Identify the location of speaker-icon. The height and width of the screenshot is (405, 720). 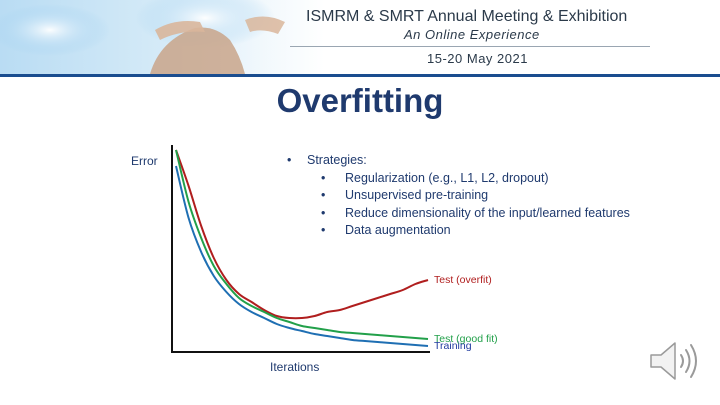
(675, 361).